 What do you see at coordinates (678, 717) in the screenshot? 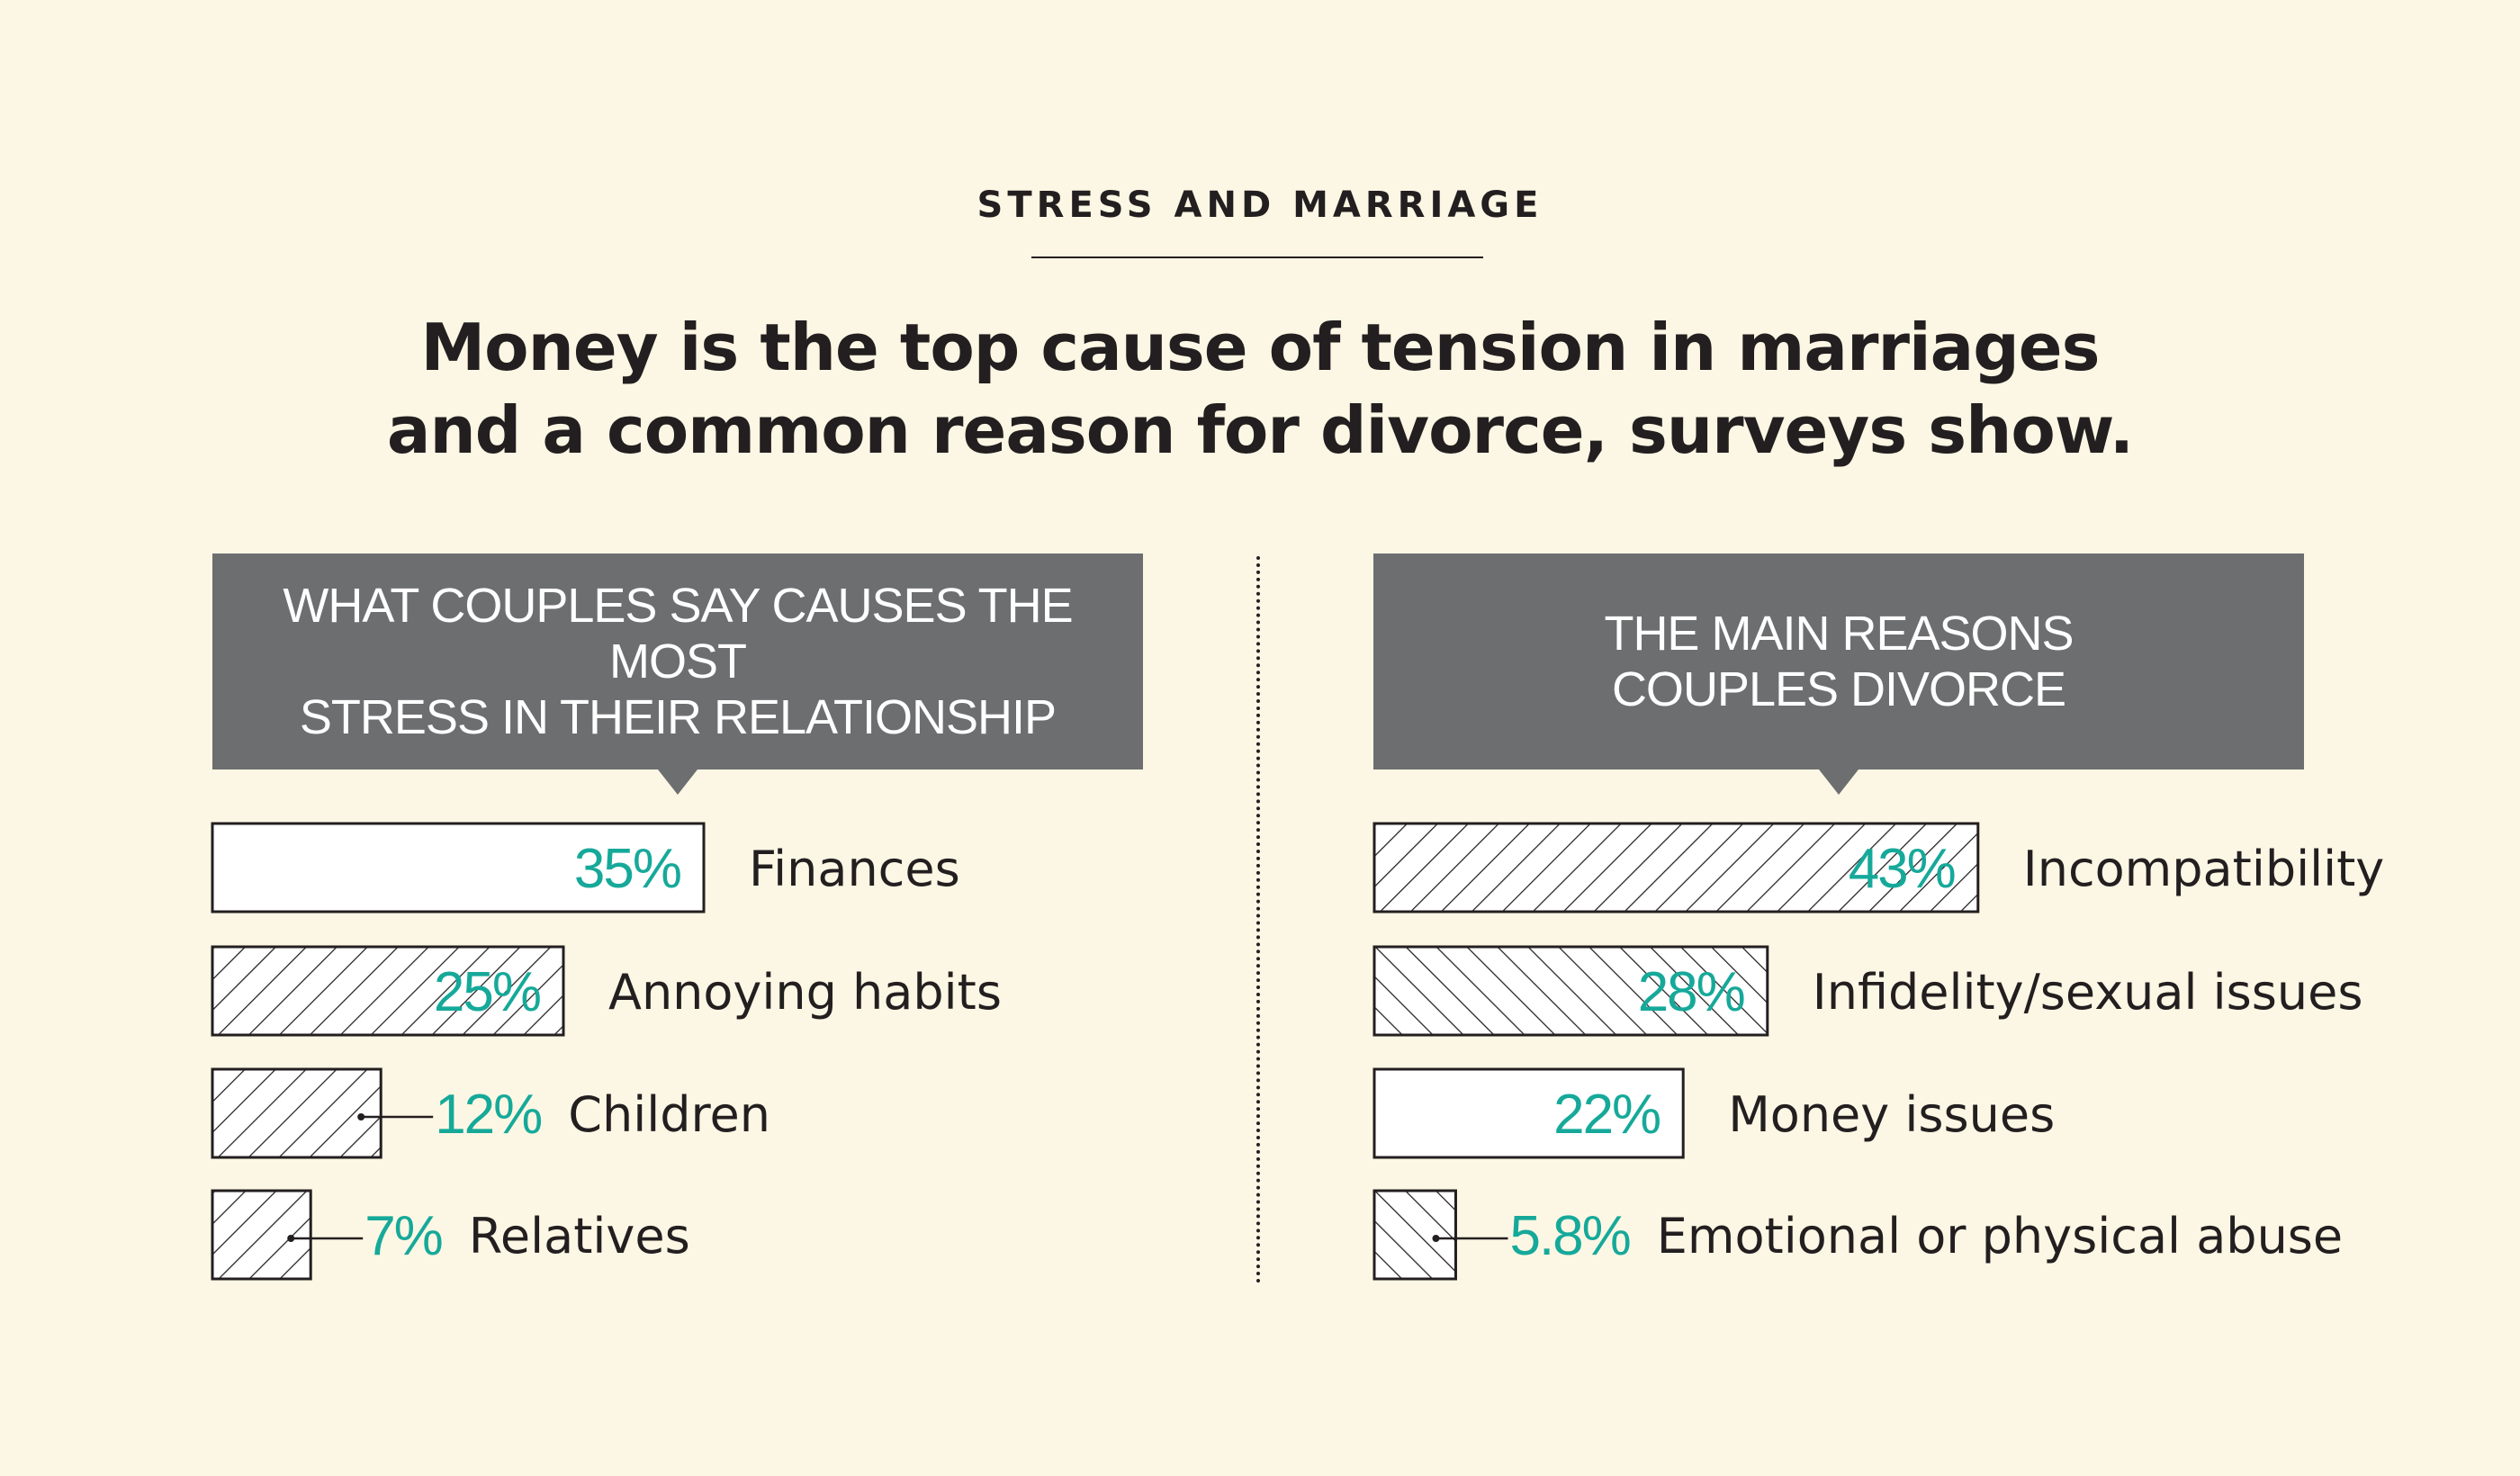
I see `stress-chart-title-line-2: STRESS IN THEIR RELATIONSHIP` at bounding box center [678, 717].